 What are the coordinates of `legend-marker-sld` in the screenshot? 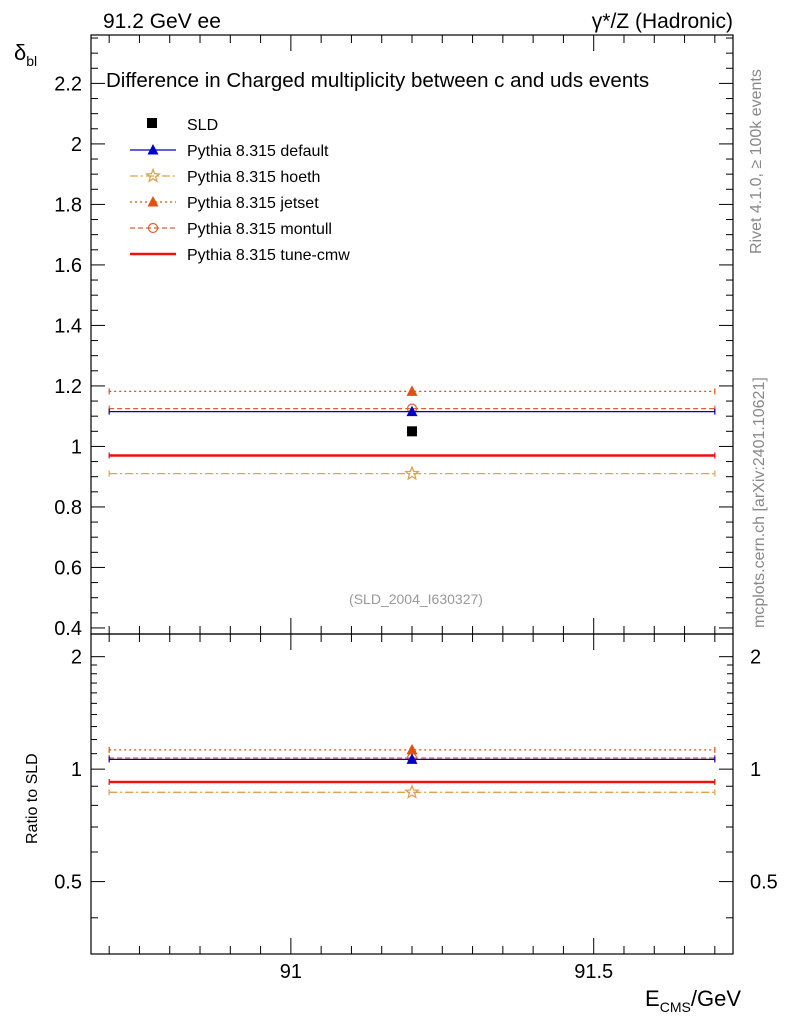 It's located at (152, 123).